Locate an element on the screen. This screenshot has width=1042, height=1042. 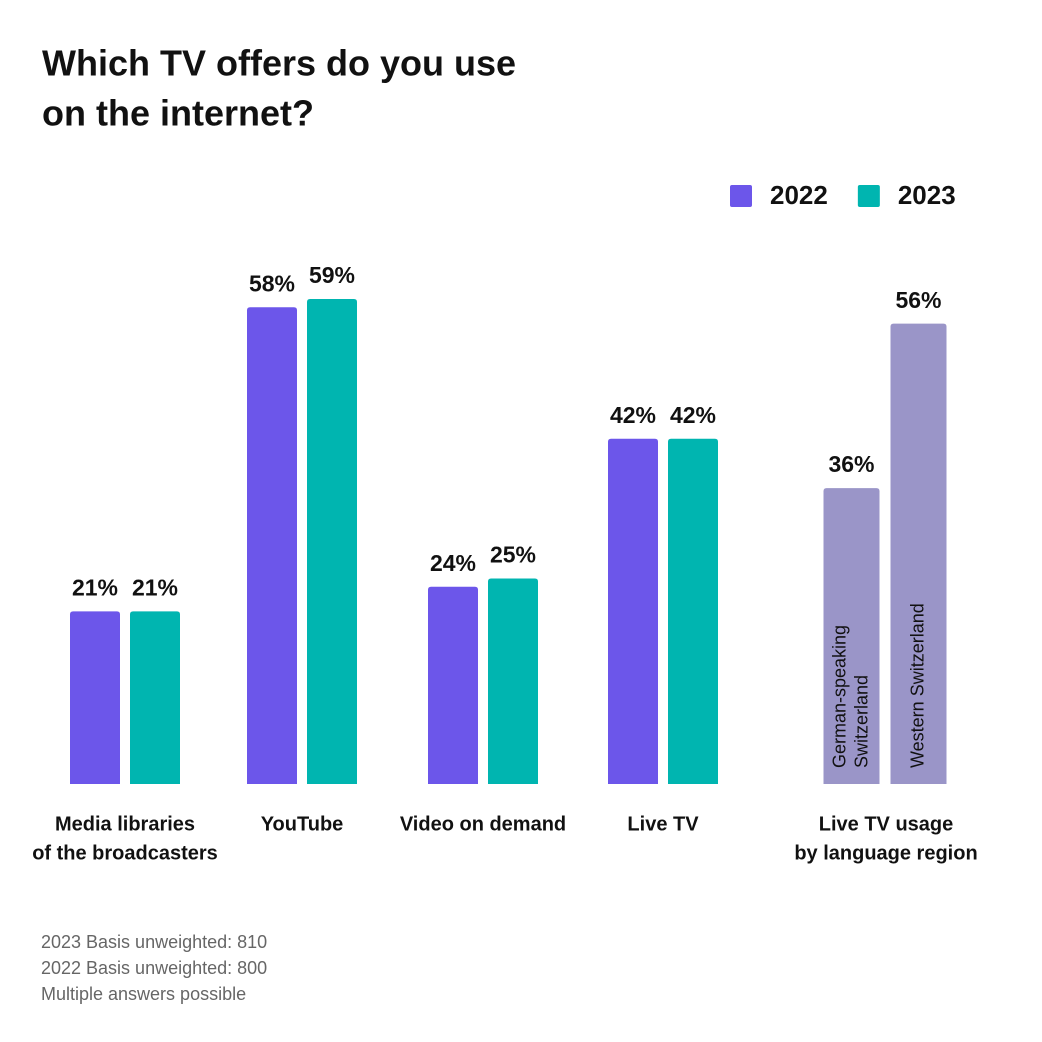
footnote: 2022 Basis unweighted: 800 is located at coordinates (154, 968).